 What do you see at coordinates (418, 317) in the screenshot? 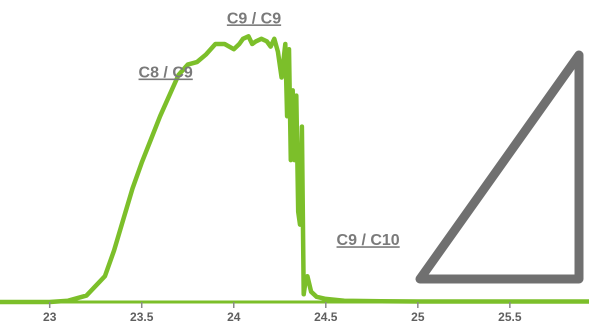
I see `x-tick-label: 25` at bounding box center [418, 317].